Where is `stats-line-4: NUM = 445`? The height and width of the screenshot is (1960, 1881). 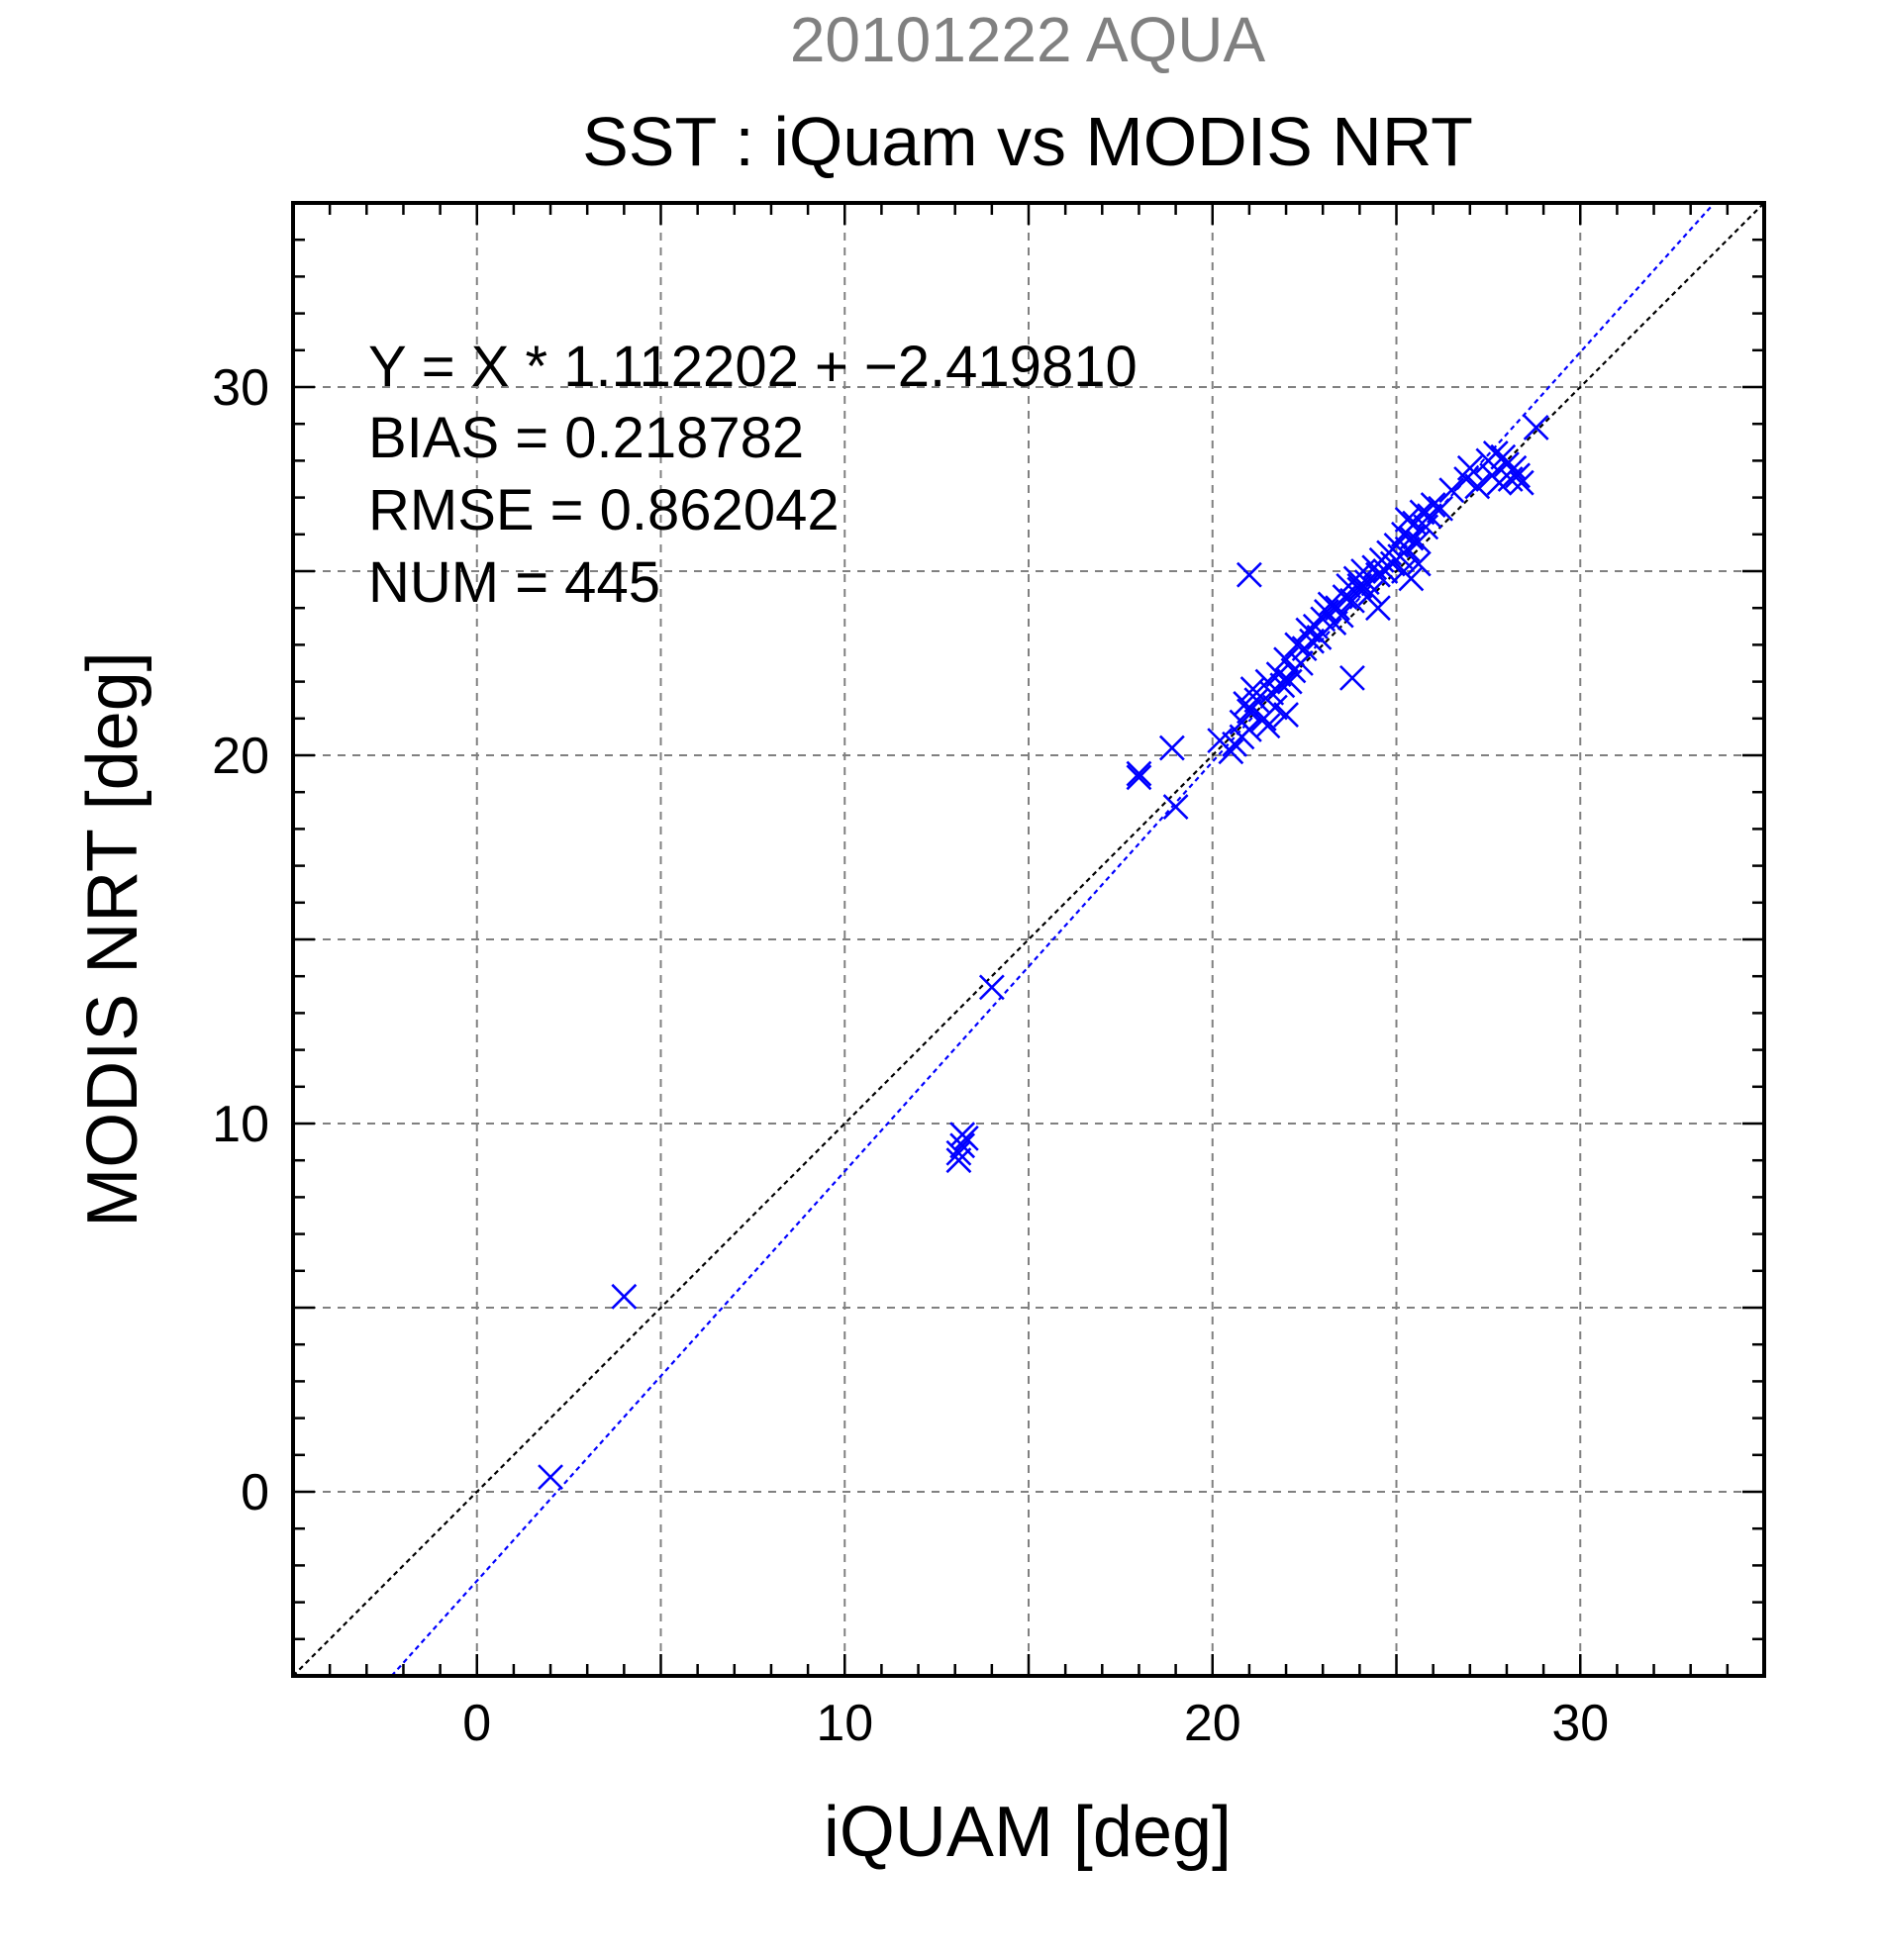 stats-line-4: NUM = 445 is located at coordinates (514, 582).